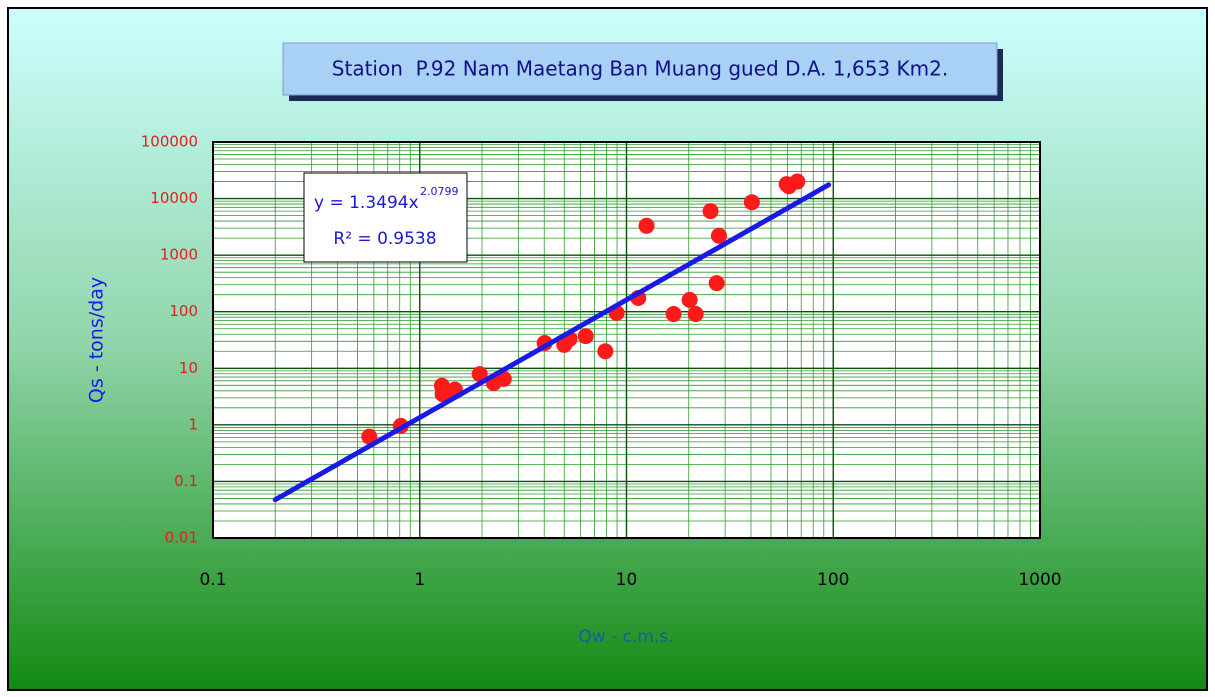 This screenshot has height=697, width=1215. What do you see at coordinates (174, 198) in the screenshot?
I see `y-tick-label: 10000` at bounding box center [174, 198].